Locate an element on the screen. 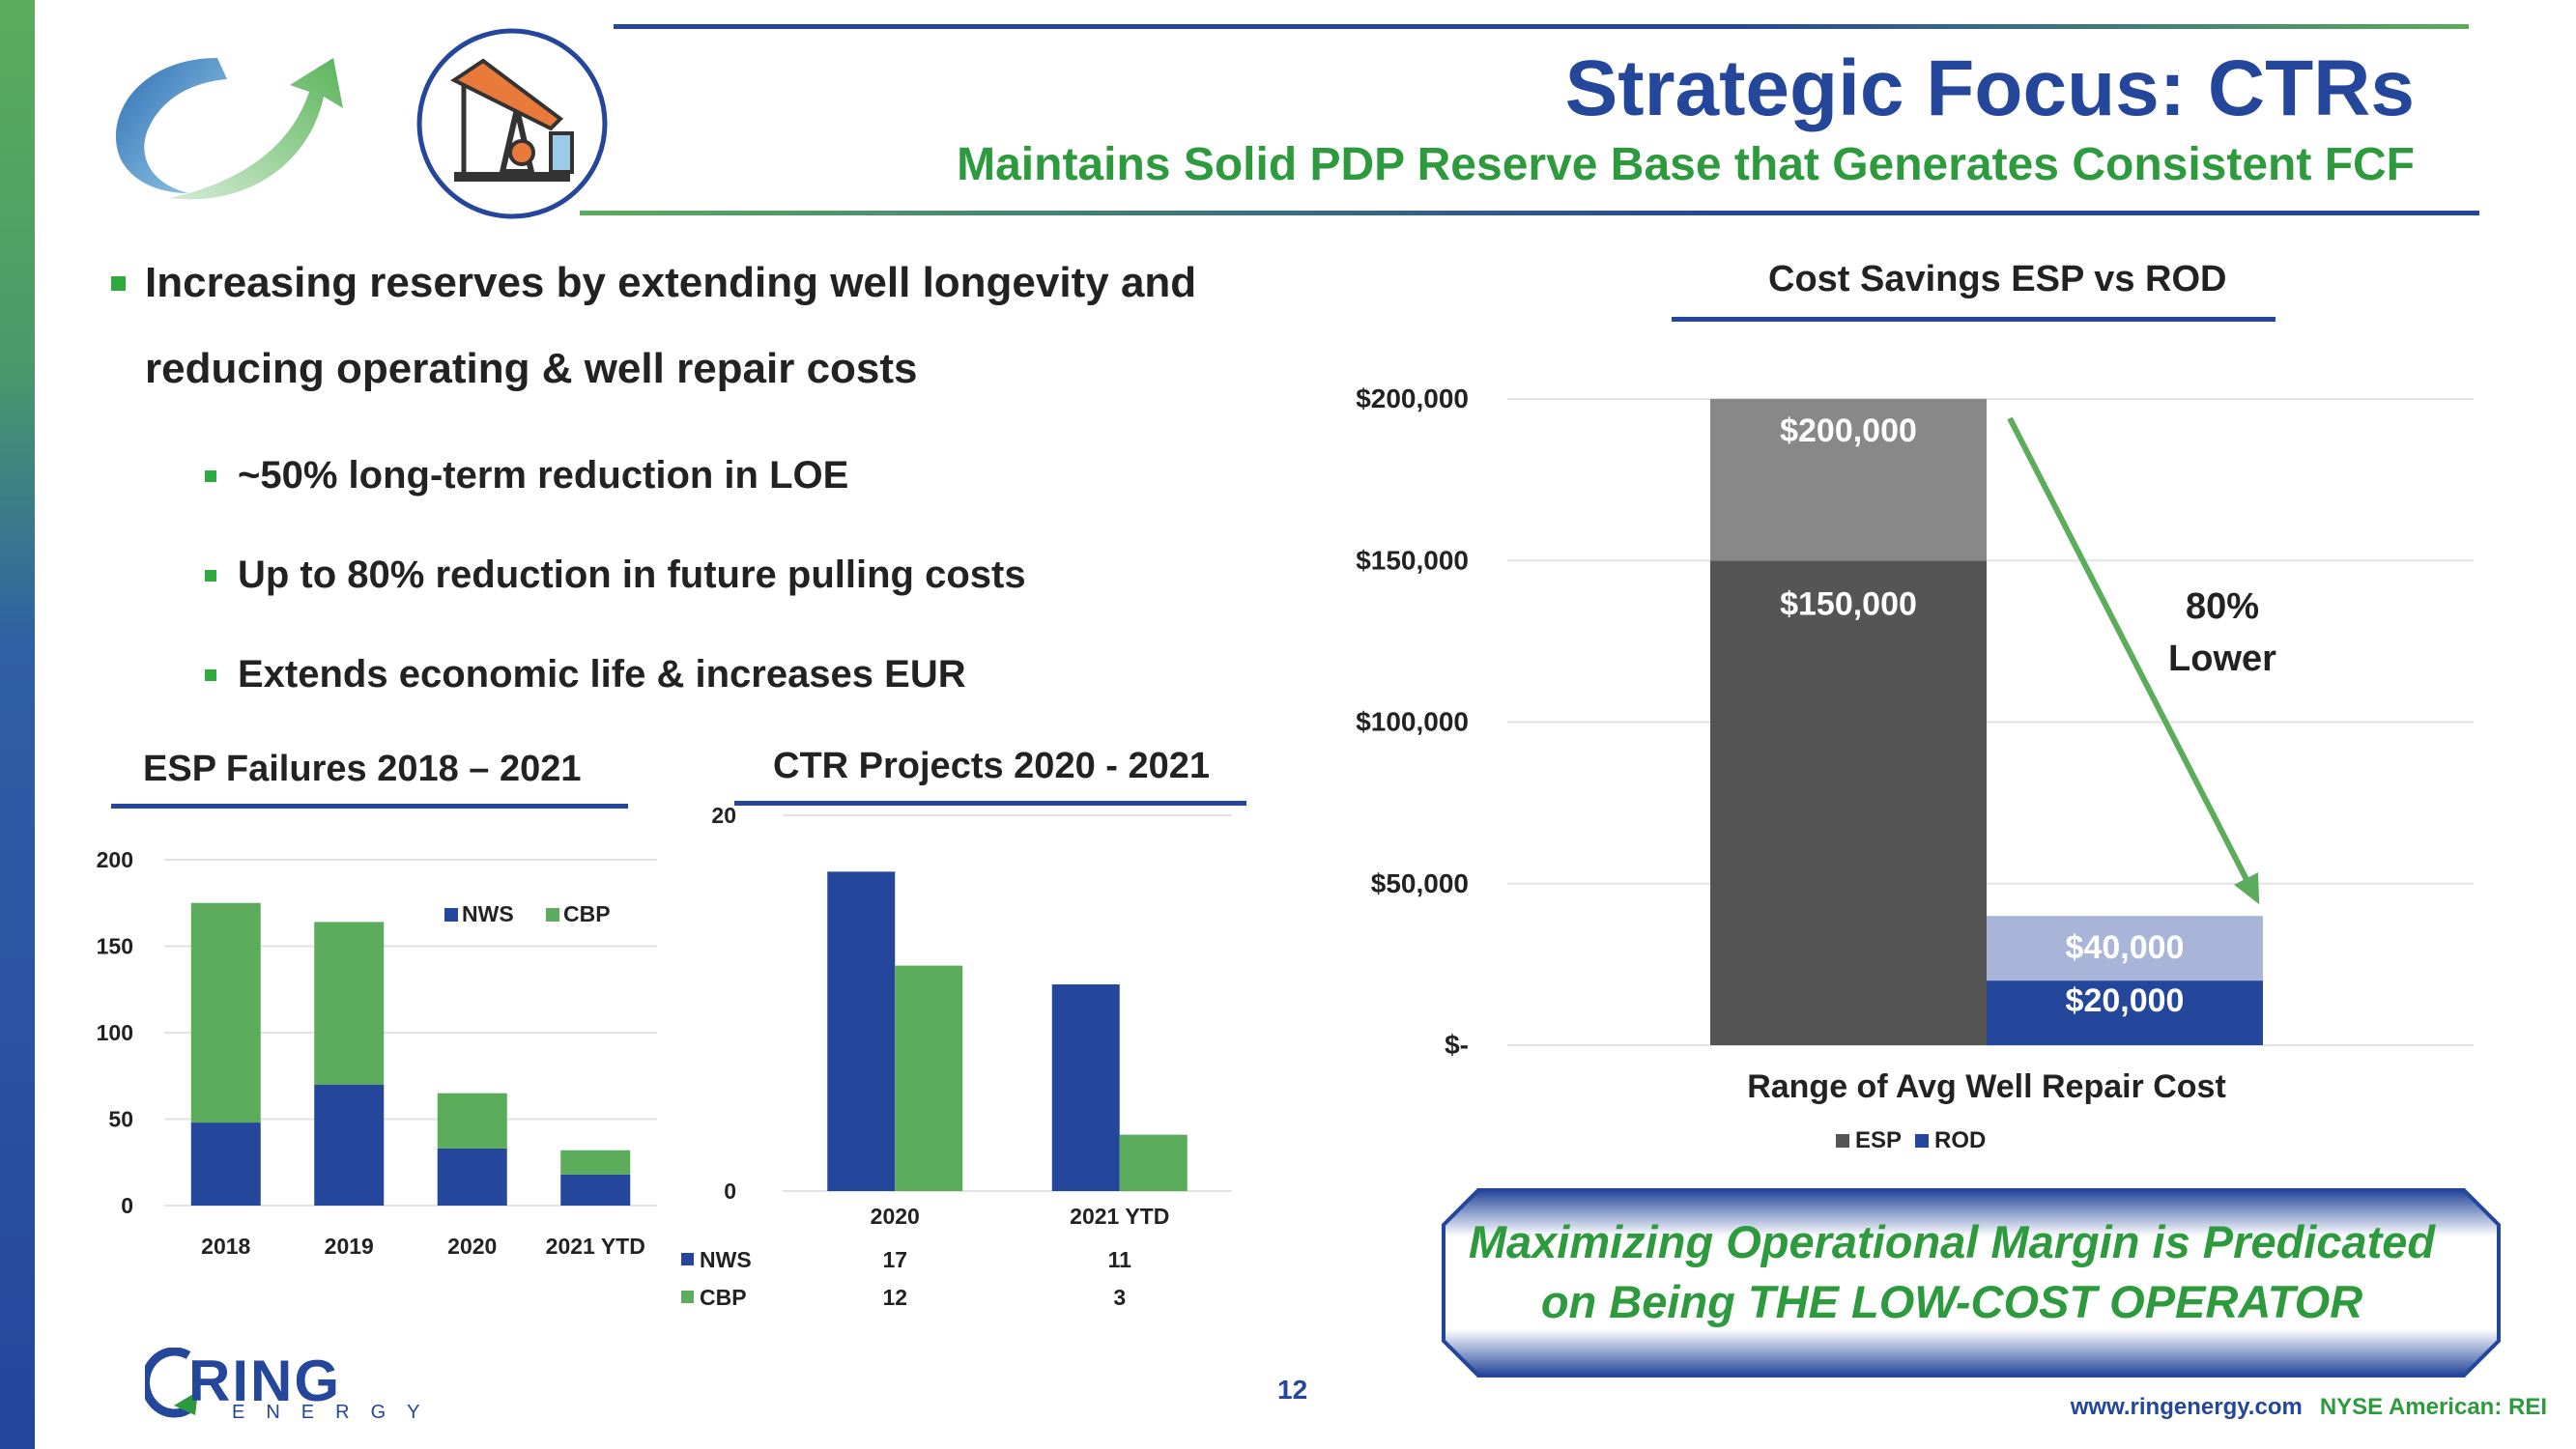 This screenshot has width=2576, height=1449. y-tick-label: 100 is located at coordinates (115, 1032).